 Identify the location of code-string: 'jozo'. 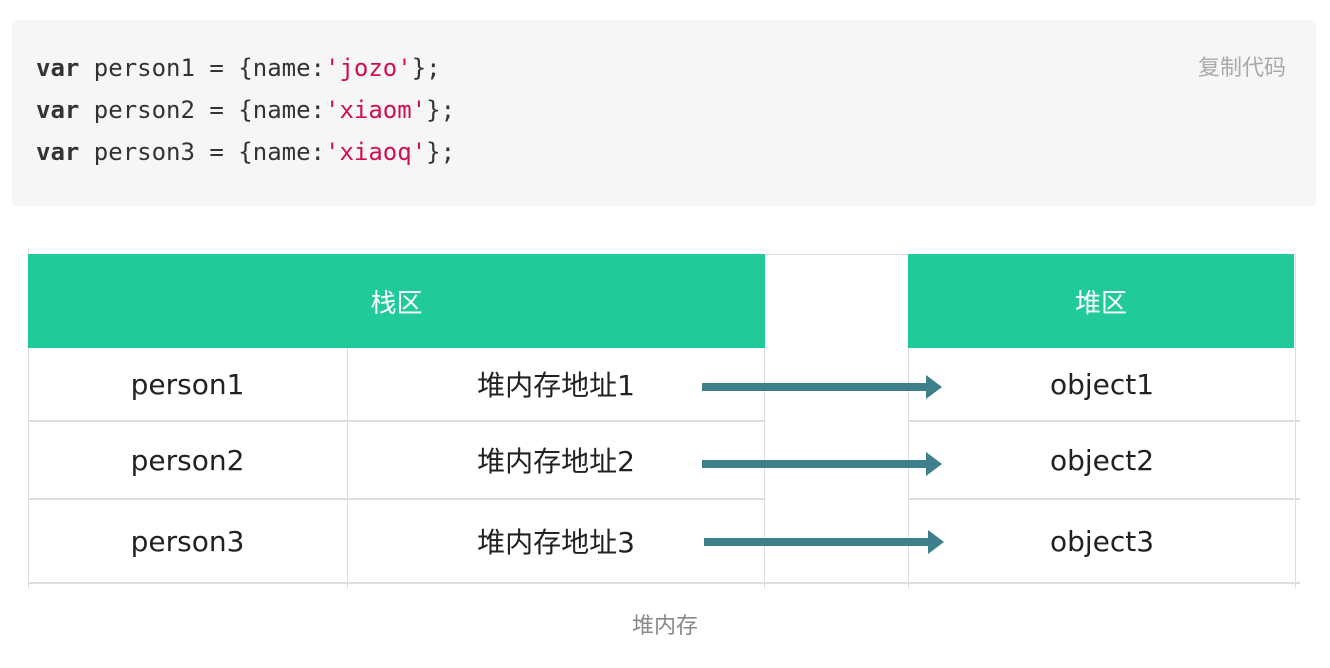
(368, 68).